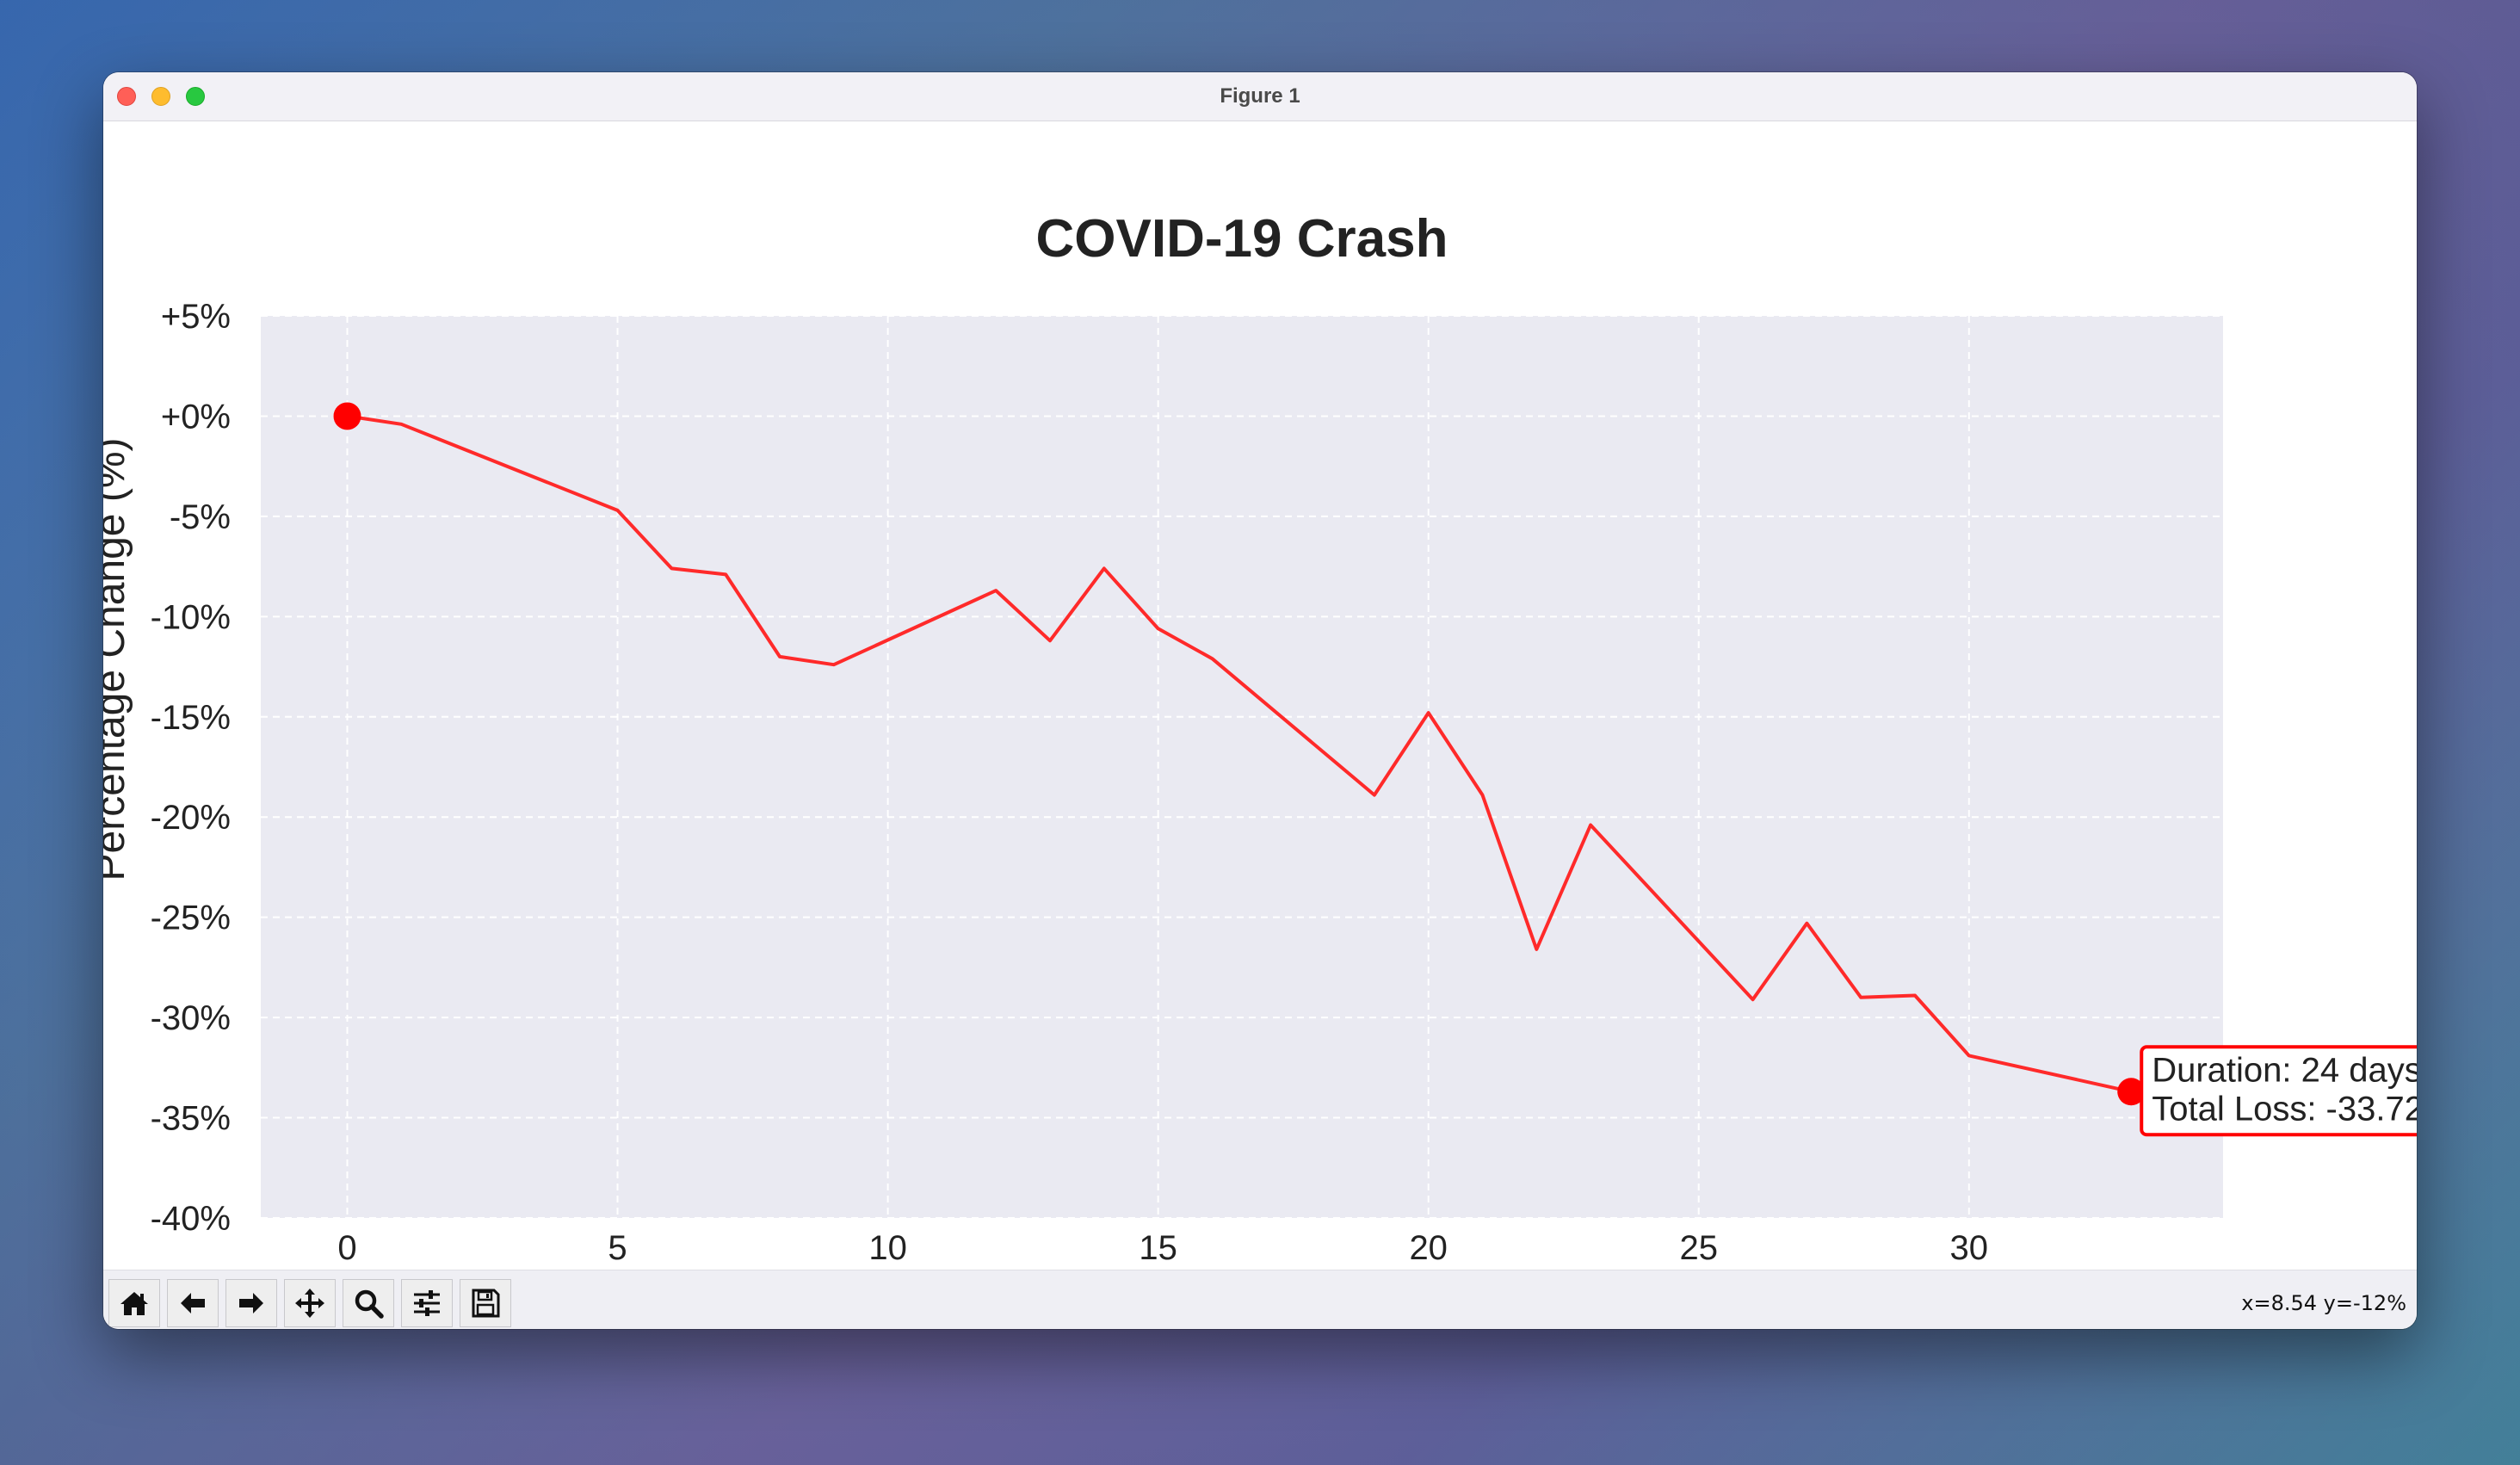 The image size is (2520, 1465). What do you see at coordinates (191, 617) in the screenshot?
I see `y-tick-label: -10%` at bounding box center [191, 617].